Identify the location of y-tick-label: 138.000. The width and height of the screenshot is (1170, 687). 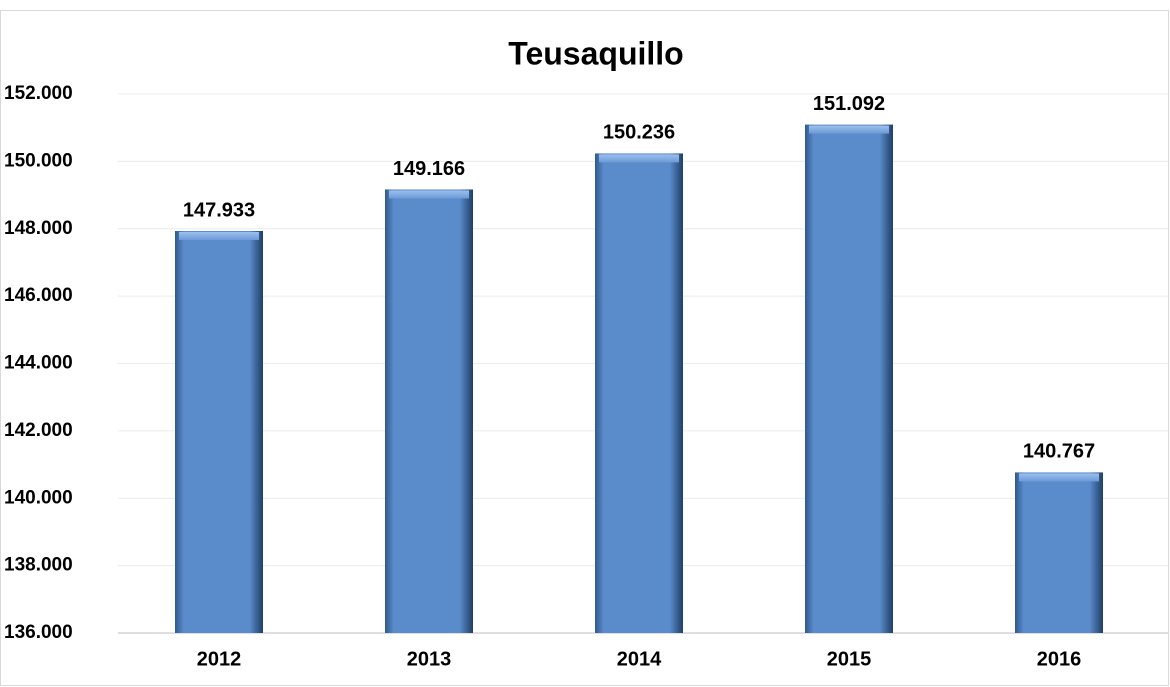
(38, 565).